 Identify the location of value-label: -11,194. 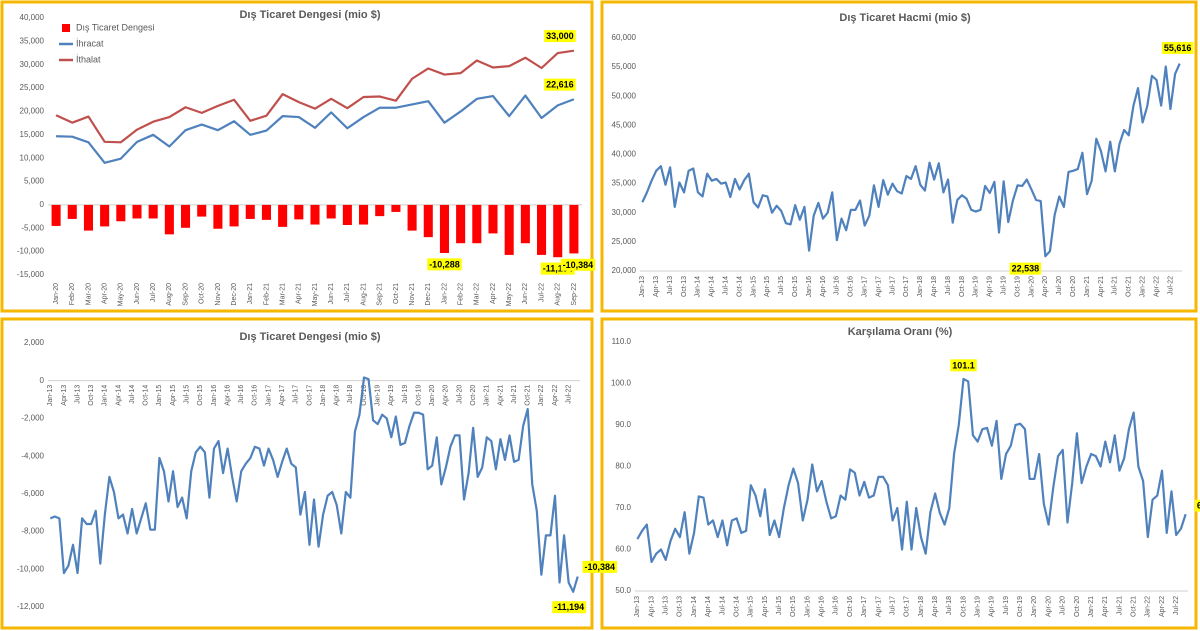
(558, 269).